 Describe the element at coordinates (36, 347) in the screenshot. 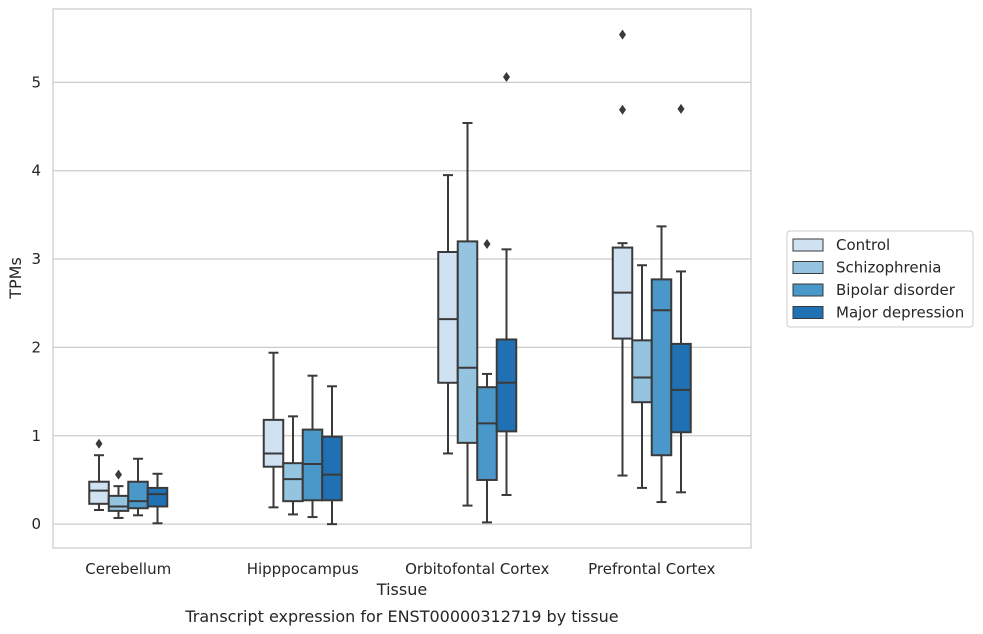

I see `y-tick-label: 2` at that location.